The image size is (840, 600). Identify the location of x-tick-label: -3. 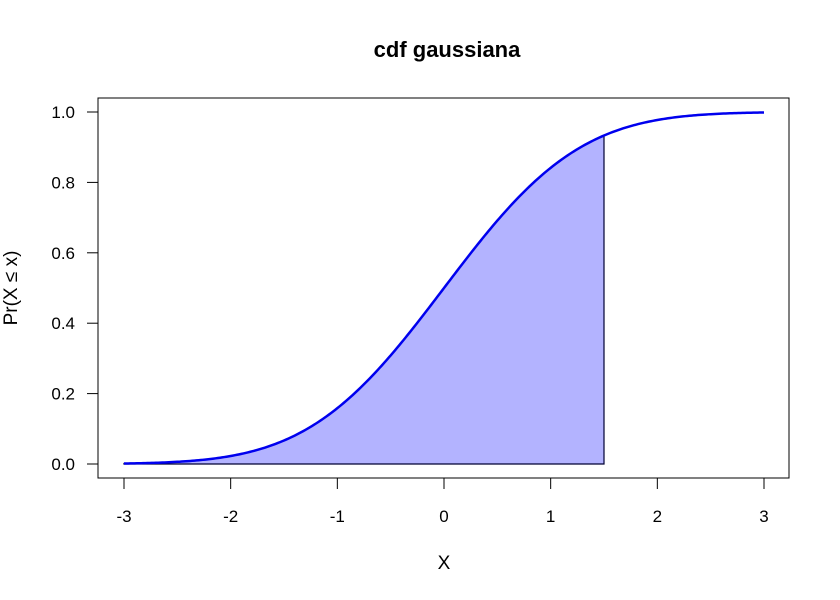
(123, 516).